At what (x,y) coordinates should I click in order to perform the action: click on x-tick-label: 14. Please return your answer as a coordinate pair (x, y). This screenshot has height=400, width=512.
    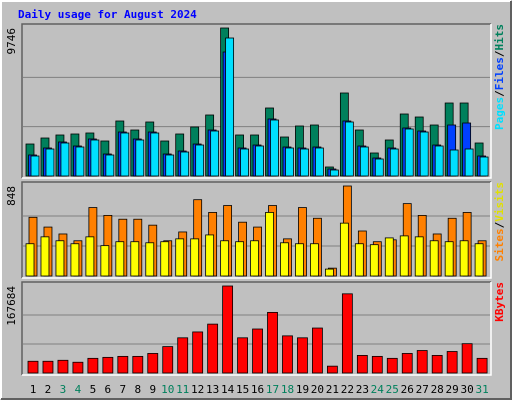
    Looking at the image, I should click on (228, 389).